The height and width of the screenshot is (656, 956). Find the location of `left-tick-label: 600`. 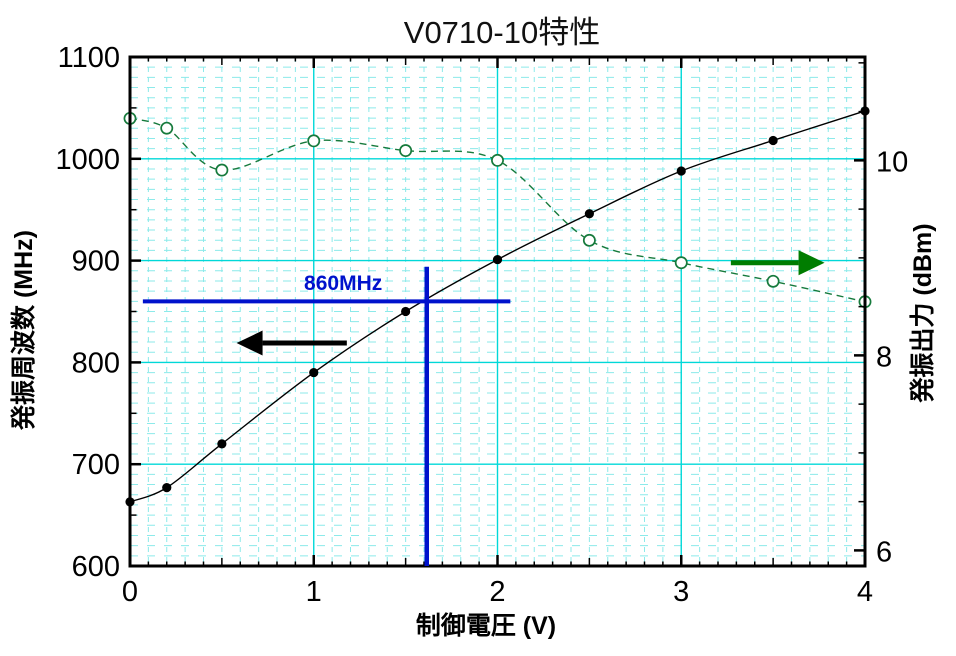

left-tick-label: 600 is located at coordinates (96, 567).